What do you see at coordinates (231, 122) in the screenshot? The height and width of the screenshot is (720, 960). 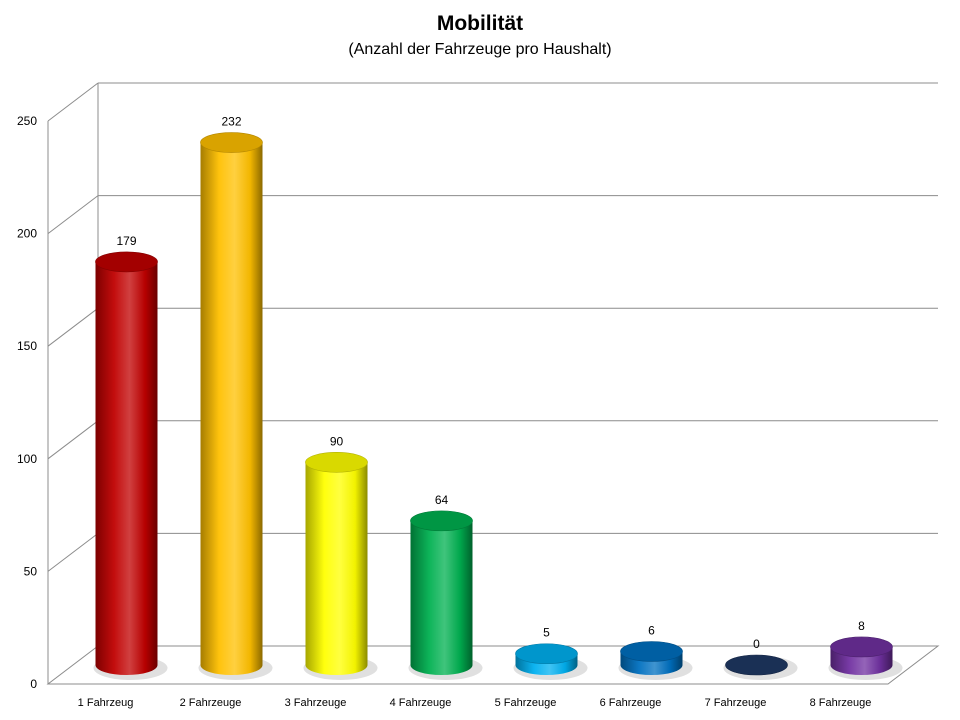 I see `data-label: 232` at bounding box center [231, 122].